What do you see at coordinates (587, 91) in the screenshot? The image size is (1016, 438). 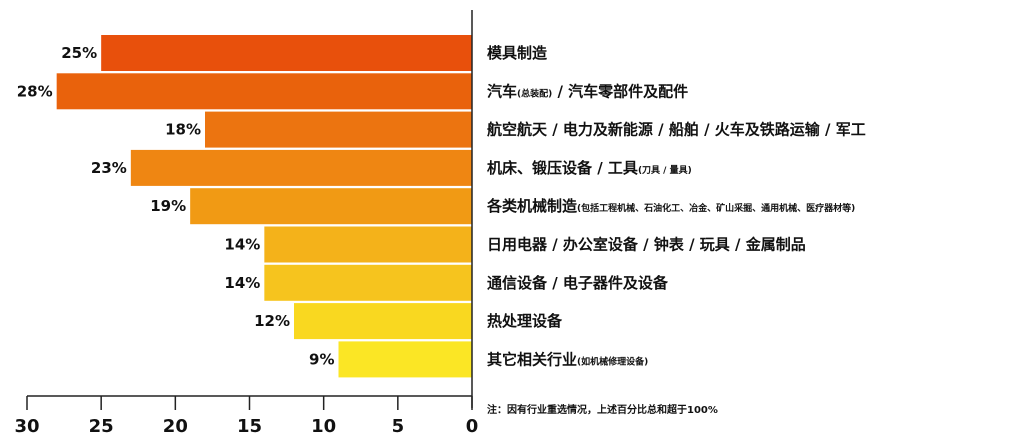 I see `category-label: 汽车(总装配) / 汽车零部件及配件` at bounding box center [587, 91].